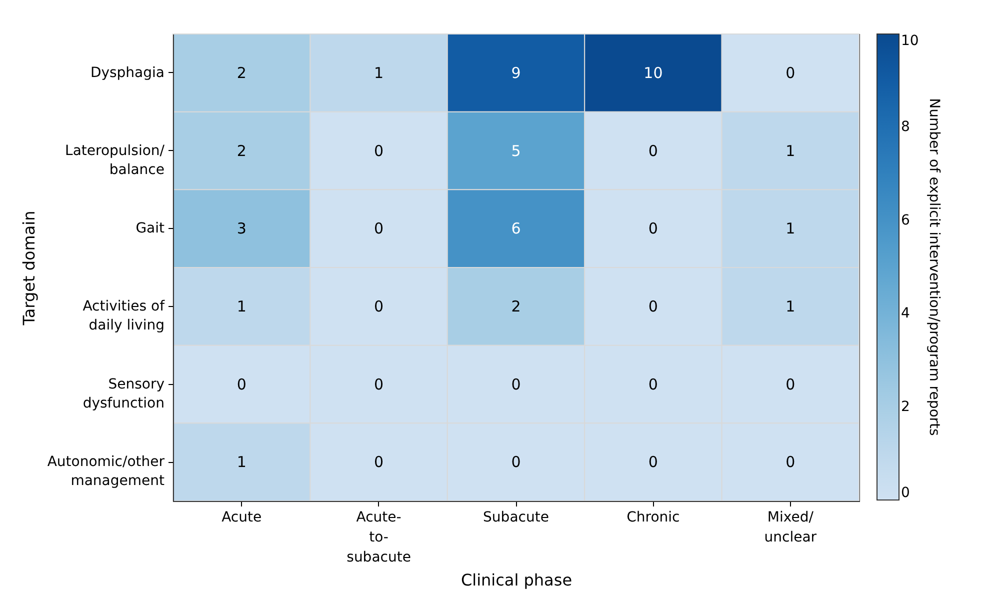 This screenshot has height=606, width=991. Describe the element at coordinates (378, 538) in the screenshot. I see `x-tick-label: Acute- to- subacute` at that location.